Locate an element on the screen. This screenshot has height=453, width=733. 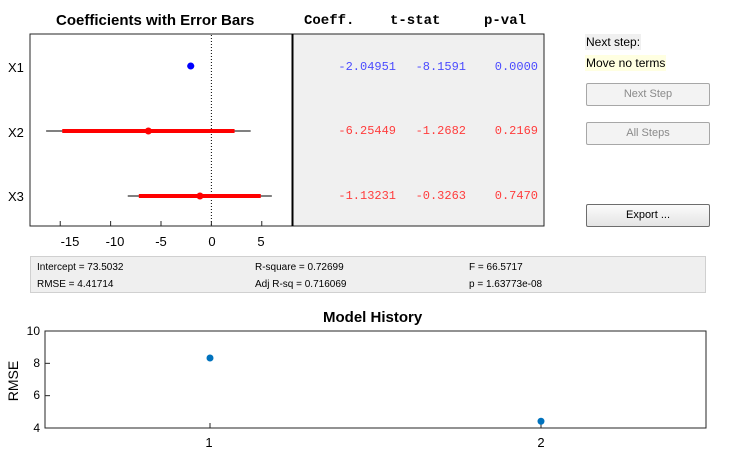
history-ytick-label: 10 is located at coordinates (33, 331).